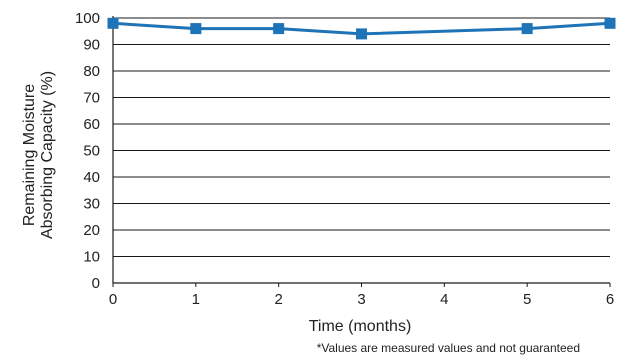  Describe the element at coordinates (96, 283) in the screenshot. I see `y-tick-label-0: 0` at that location.